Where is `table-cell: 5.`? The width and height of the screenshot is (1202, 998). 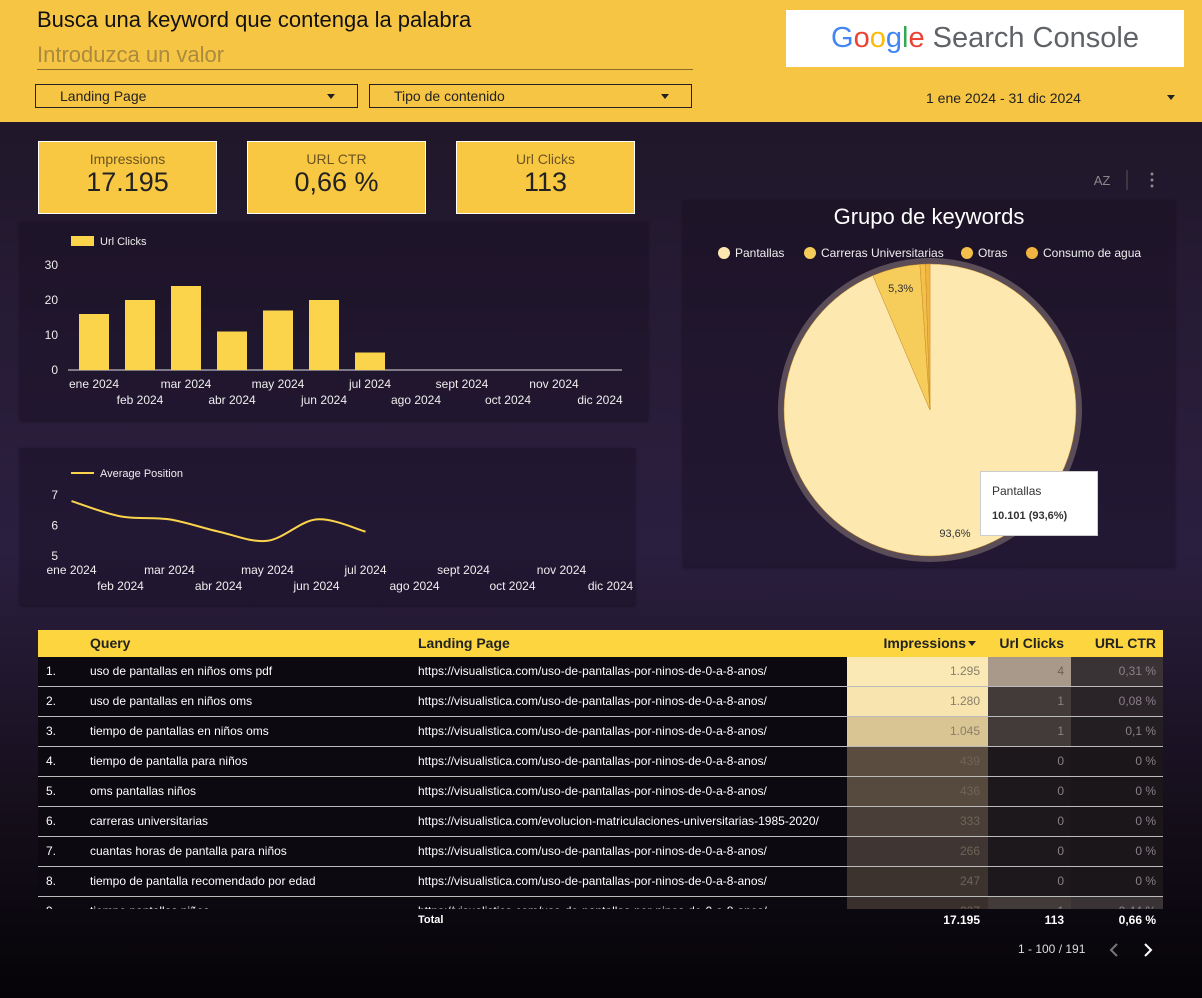
table-cell: 5. is located at coordinates (51, 791).